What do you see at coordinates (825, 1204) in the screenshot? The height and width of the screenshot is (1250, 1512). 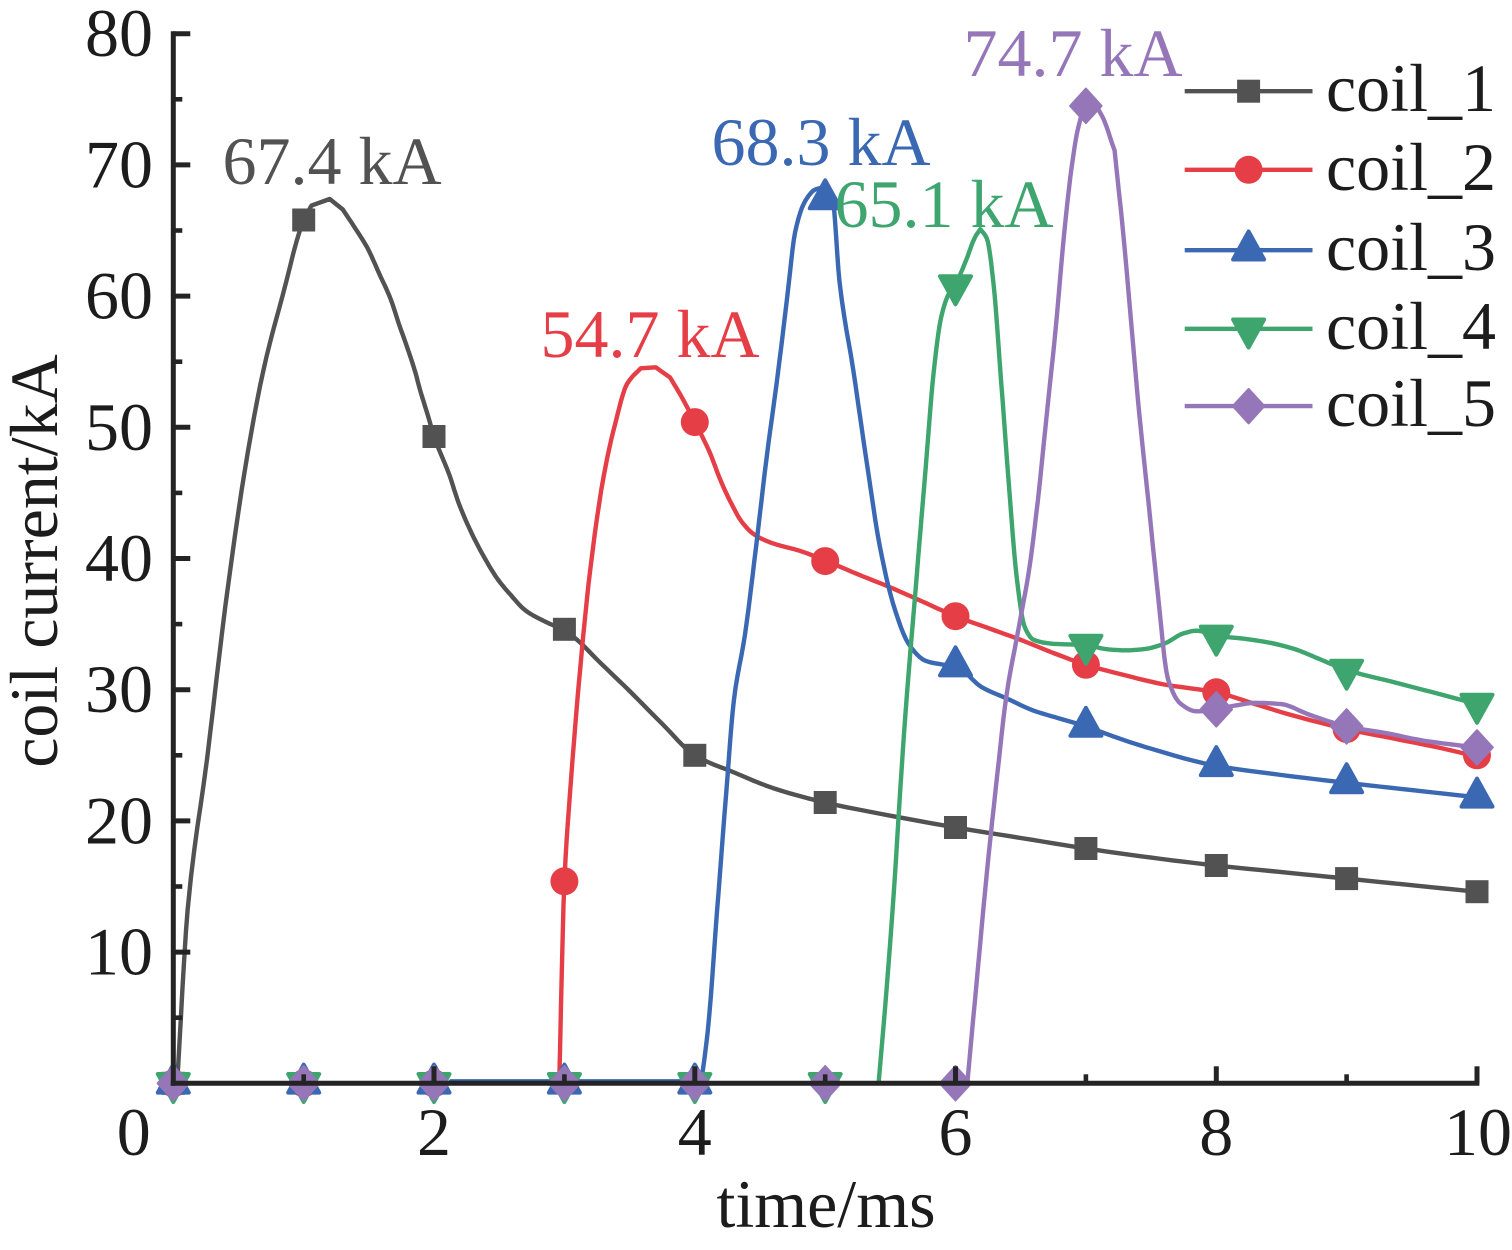 I see `svg-text: time/ms` at bounding box center [825, 1204].